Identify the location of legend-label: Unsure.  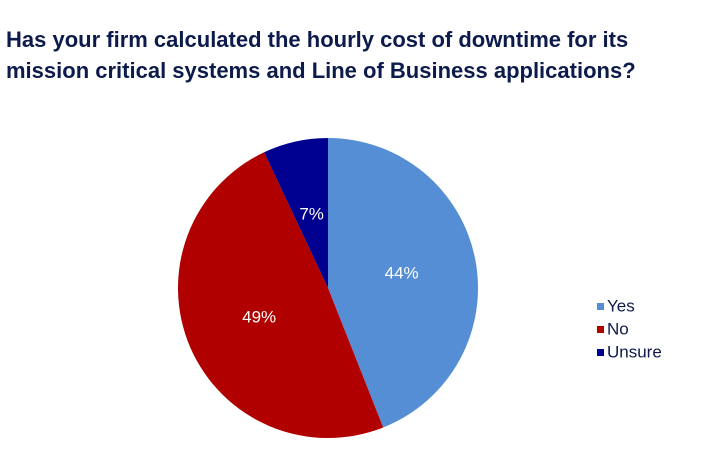
(634, 351).